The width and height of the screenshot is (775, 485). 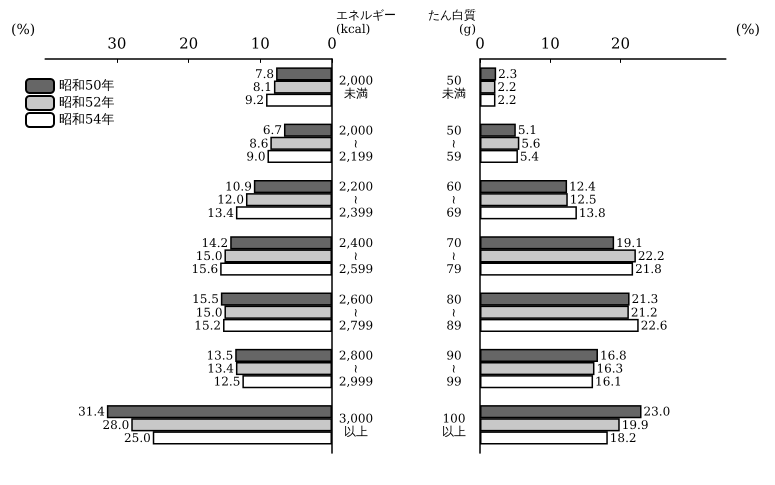 I want to click on y-tick-label: 70 ≀ 79, so click(x=454, y=256).